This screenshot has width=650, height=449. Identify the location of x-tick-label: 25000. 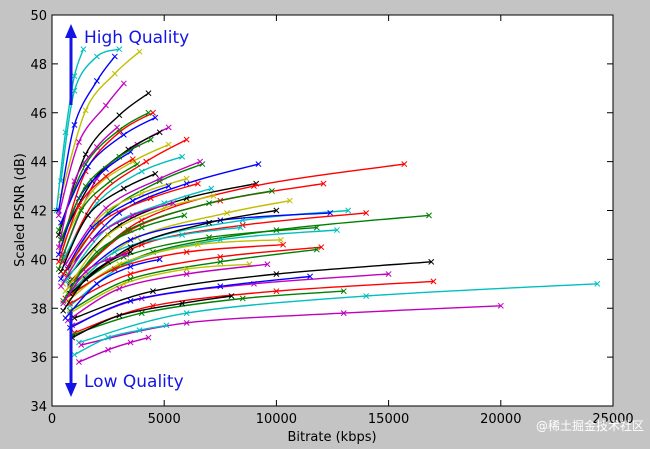
(612, 419).